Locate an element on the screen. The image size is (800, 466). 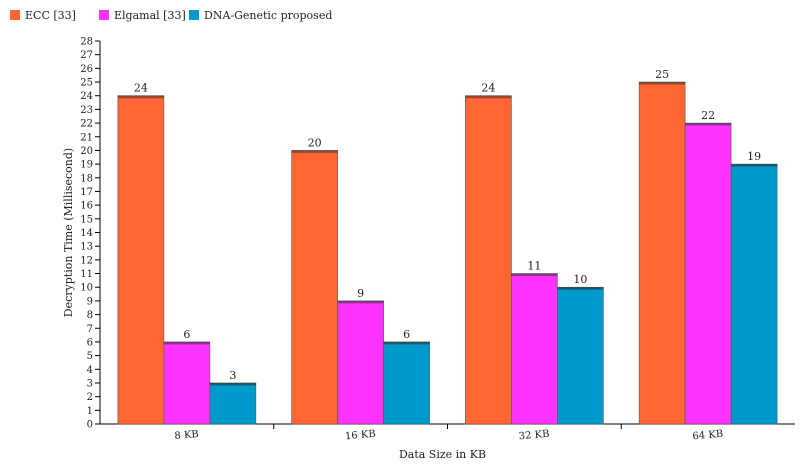
y-tick-label: 13 is located at coordinates (86, 247).